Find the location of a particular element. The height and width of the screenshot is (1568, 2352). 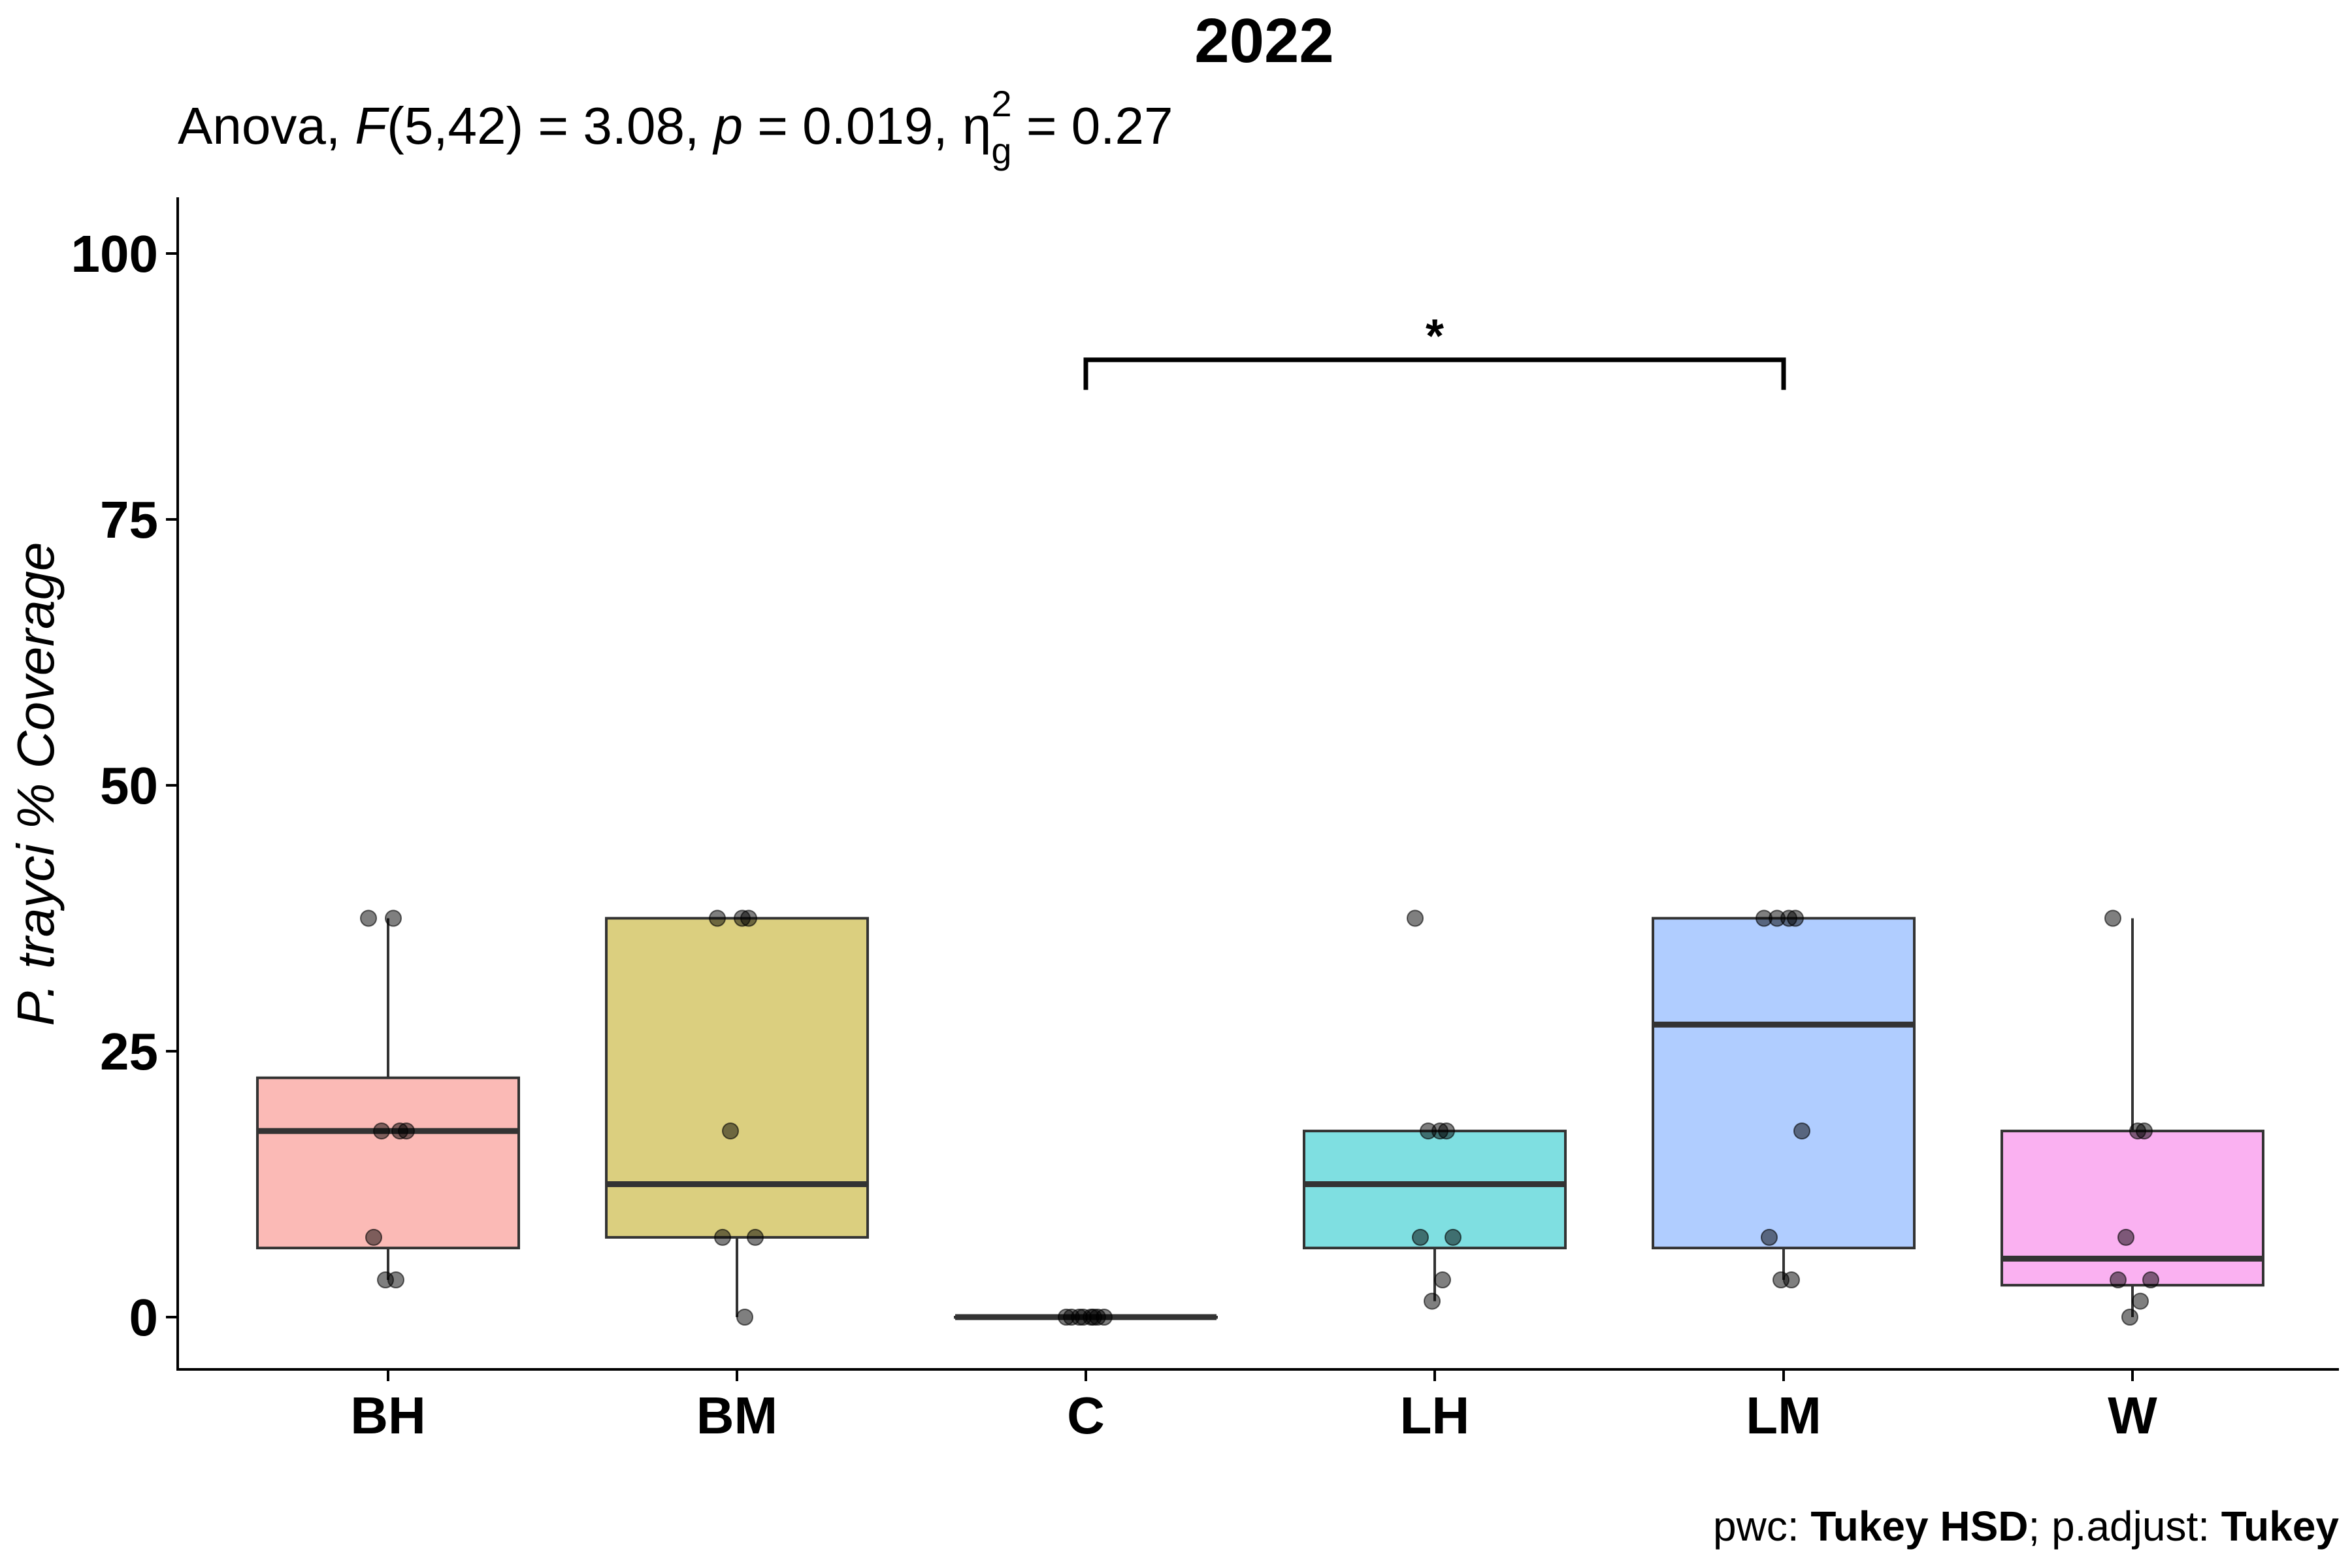

y-tick-label: 0 is located at coordinates (144, 1317).